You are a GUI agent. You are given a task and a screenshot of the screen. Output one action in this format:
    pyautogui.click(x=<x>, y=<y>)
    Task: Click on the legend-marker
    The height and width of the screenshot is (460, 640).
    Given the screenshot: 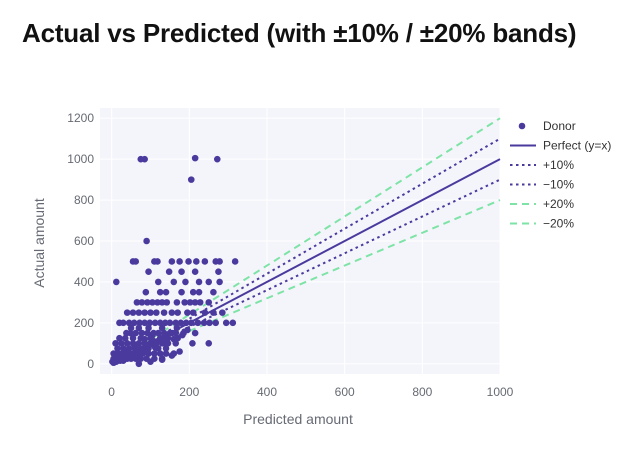 What is the action you would take?
    pyautogui.click(x=522, y=126)
    